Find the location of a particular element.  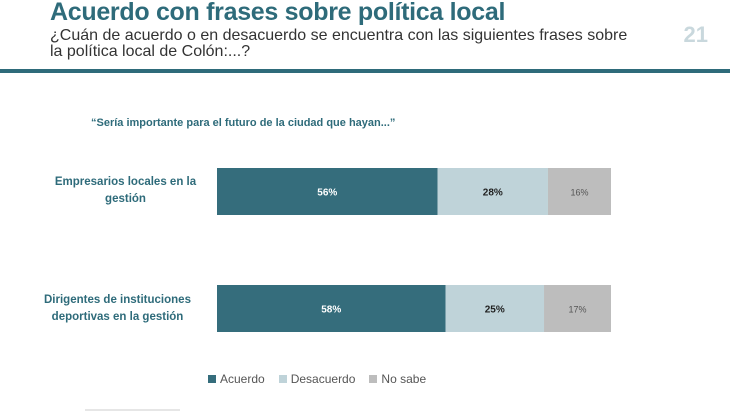

legend-item-acuerdo: Acuerdo is located at coordinates (236, 379).